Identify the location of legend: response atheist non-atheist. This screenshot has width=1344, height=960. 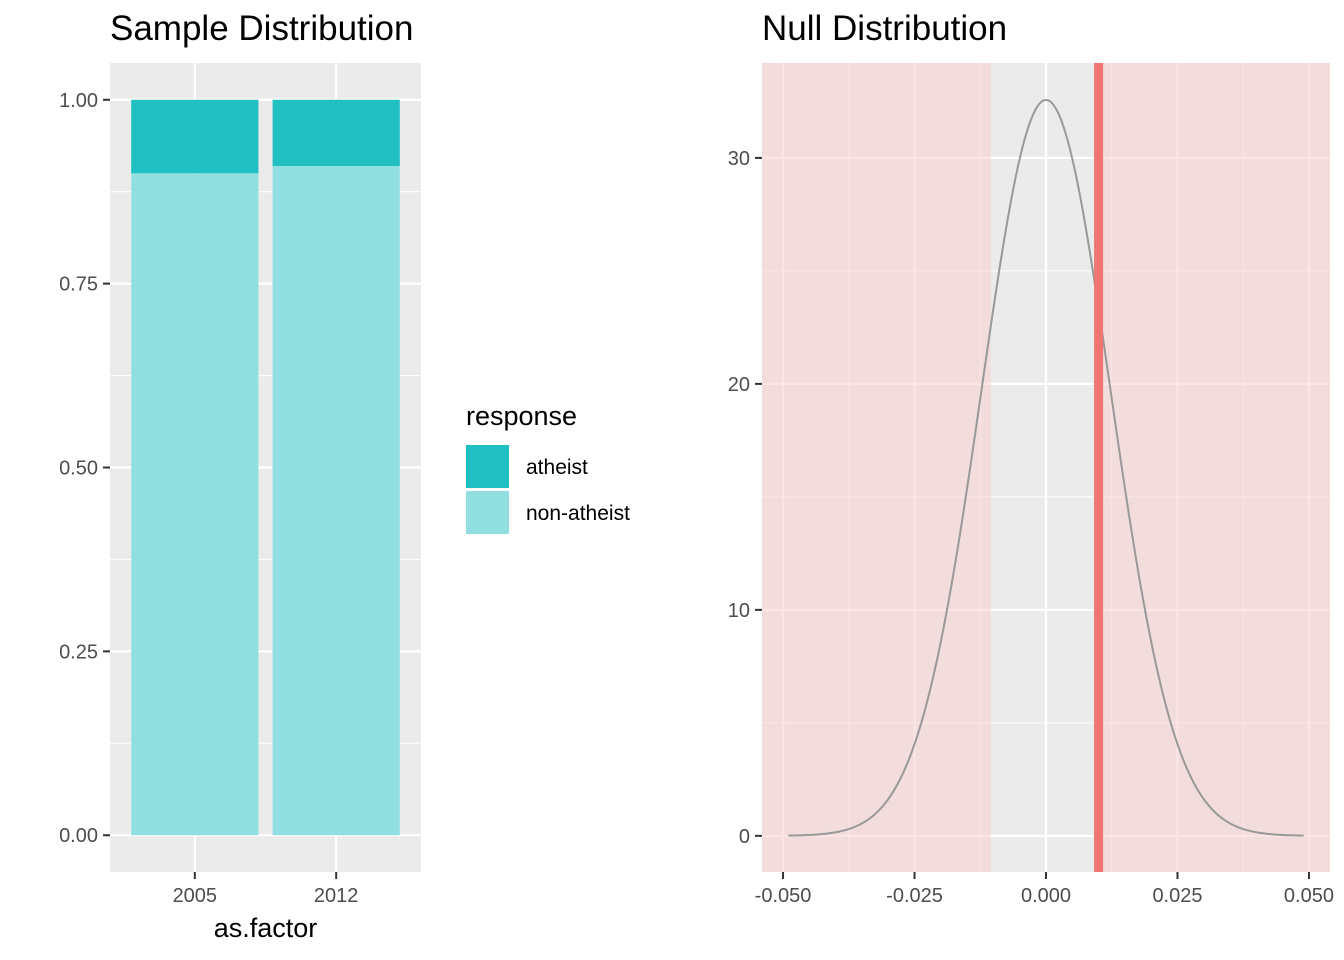
(548, 467).